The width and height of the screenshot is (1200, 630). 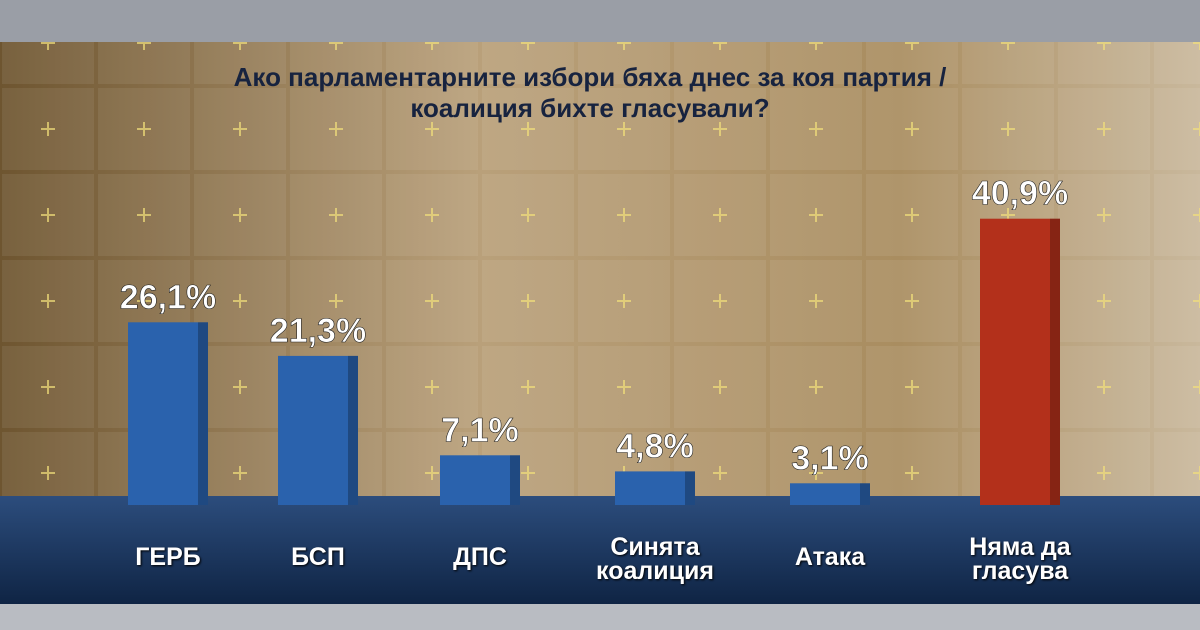 What do you see at coordinates (655, 446) in the screenshot?
I see `value-label: 4,8%` at bounding box center [655, 446].